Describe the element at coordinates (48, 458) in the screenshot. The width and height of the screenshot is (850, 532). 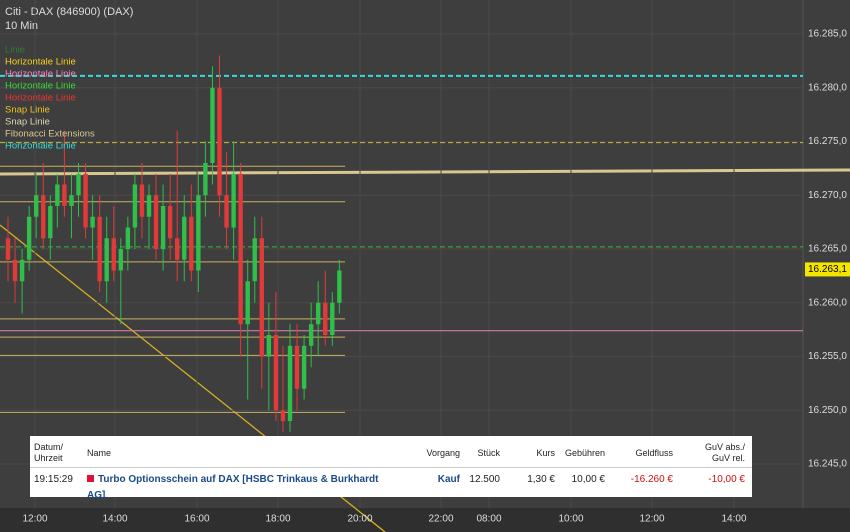
I see `header-text: Uhrzeit` at that location.